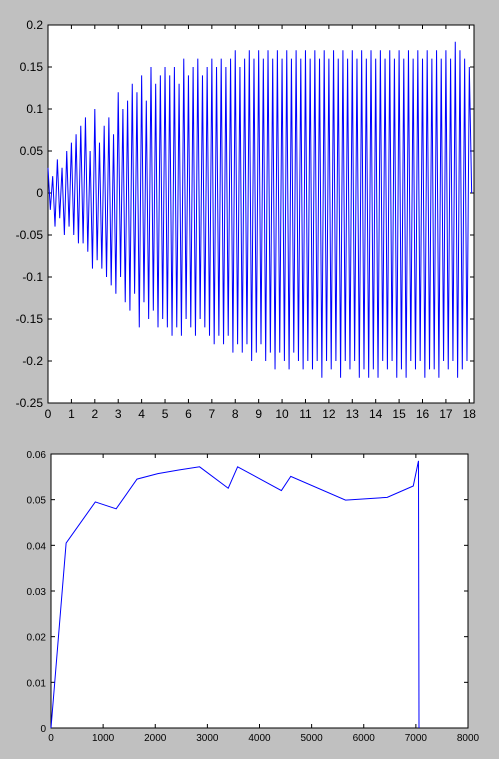 This screenshot has height=759, width=499. I want to click on top-chart-x-tick-label: 11, so click(305, 414).